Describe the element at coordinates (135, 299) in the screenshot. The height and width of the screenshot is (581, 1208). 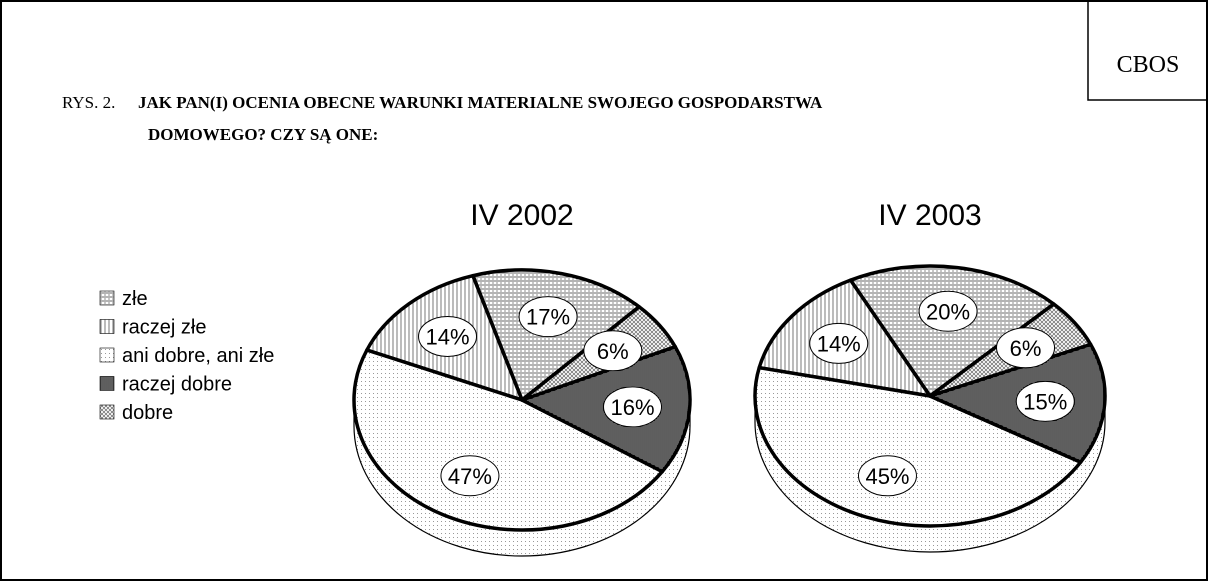
I see `legend-label: złe` at that location.